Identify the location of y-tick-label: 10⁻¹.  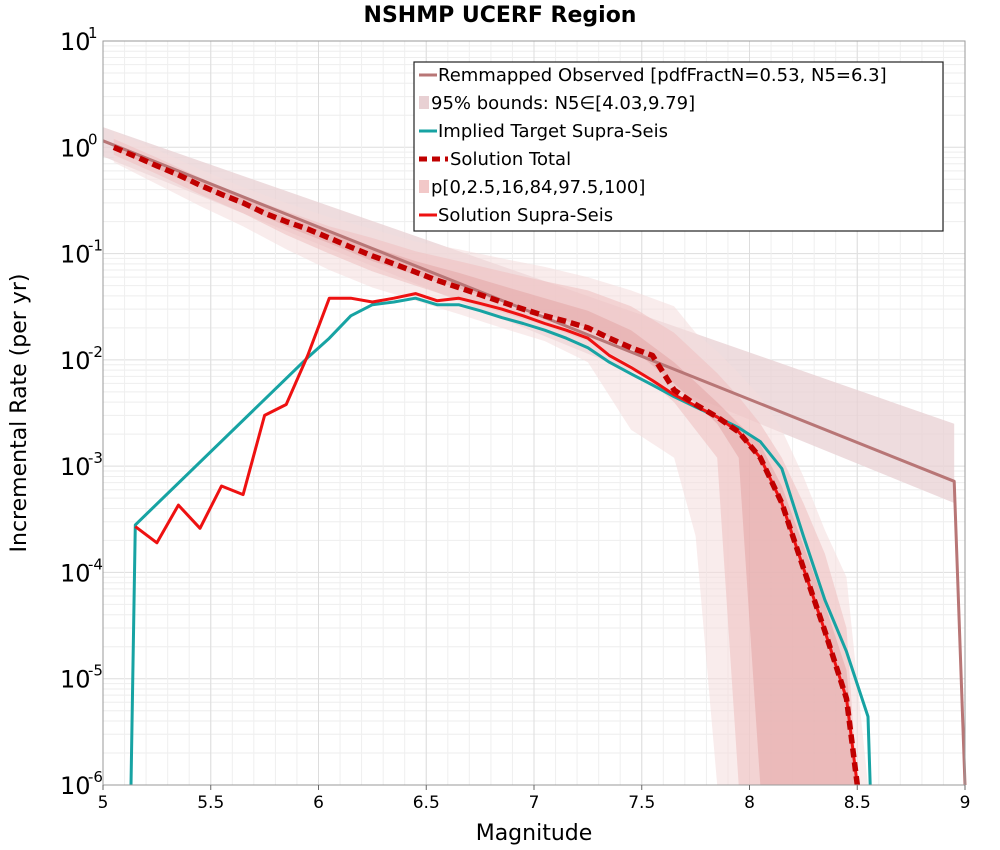
(81, 253).